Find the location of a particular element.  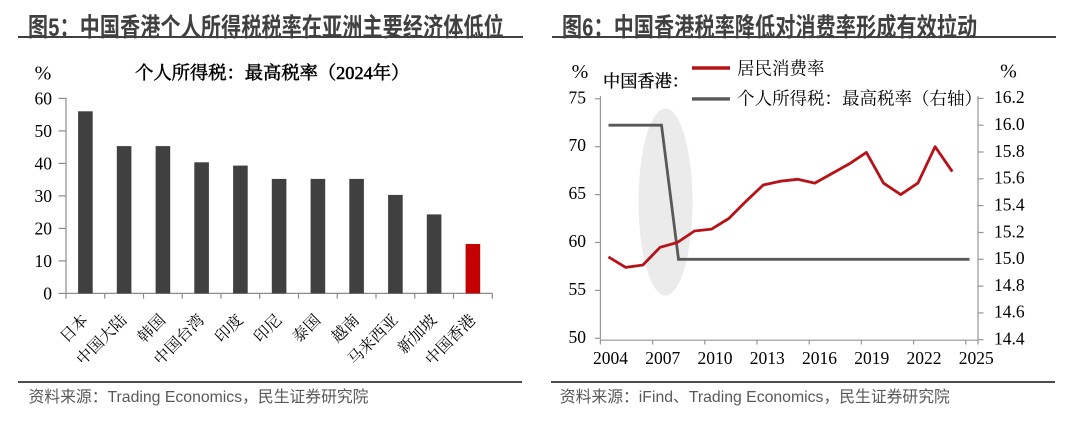

svg-text: 2025 is located at coordinates (976, 358).